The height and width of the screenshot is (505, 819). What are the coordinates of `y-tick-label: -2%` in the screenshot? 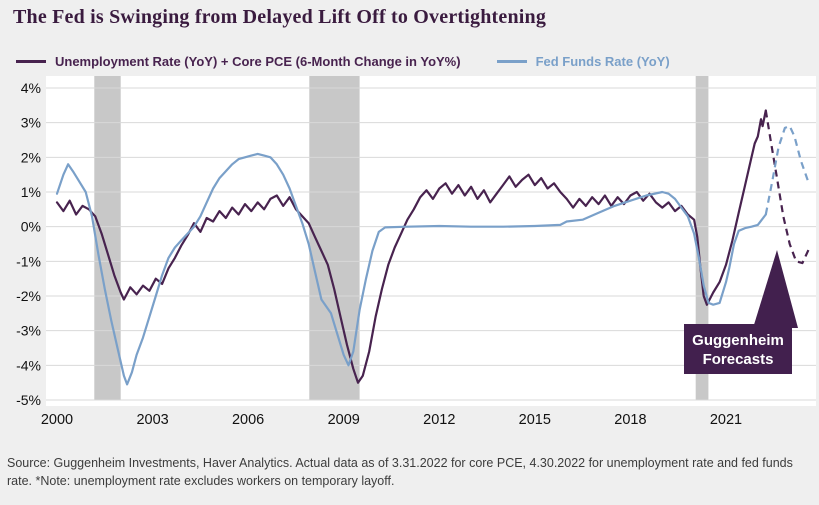 It's located at (28, 296).